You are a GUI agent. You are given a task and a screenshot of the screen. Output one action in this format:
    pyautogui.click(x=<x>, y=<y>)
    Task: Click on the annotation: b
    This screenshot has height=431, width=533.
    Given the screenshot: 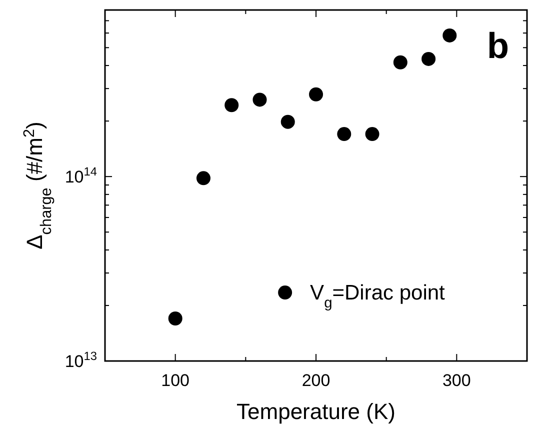 What is the action you would take?
    pyautogui.click(x=498, y=45)
    